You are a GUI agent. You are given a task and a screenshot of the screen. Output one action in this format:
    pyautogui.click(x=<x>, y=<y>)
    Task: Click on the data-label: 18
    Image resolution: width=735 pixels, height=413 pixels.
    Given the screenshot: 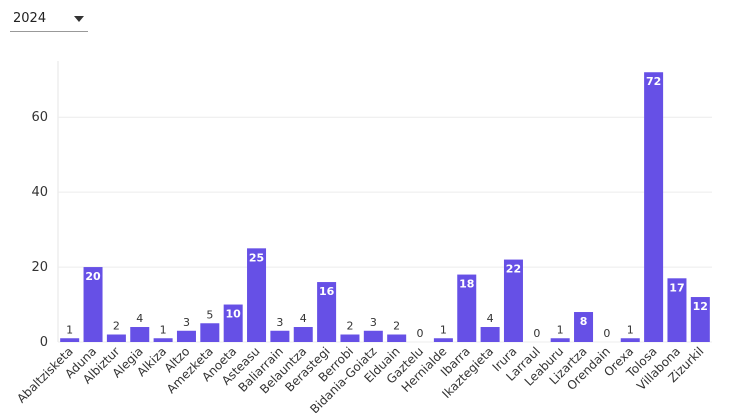 What is the action you would take?
    pyautogui.click(x=466, y=284)
    